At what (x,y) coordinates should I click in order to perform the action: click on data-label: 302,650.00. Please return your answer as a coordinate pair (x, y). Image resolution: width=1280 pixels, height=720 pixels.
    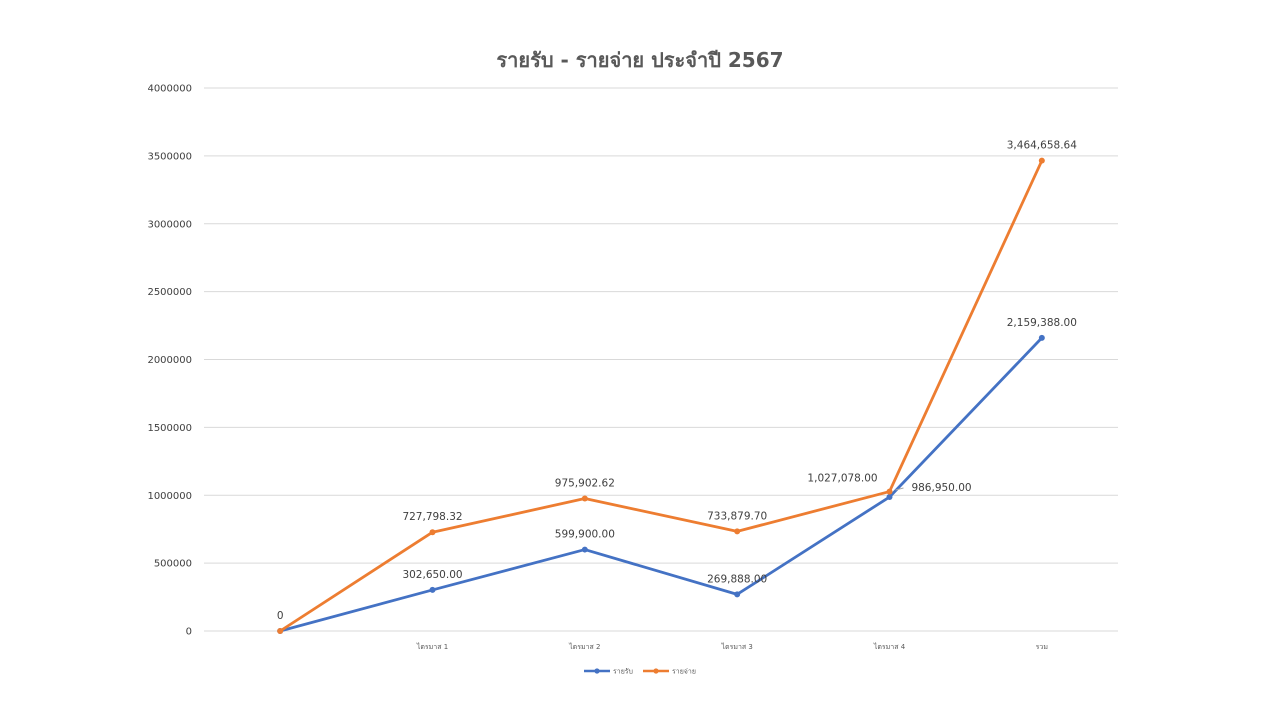
    Looking at the image, I should click on (432, 575).